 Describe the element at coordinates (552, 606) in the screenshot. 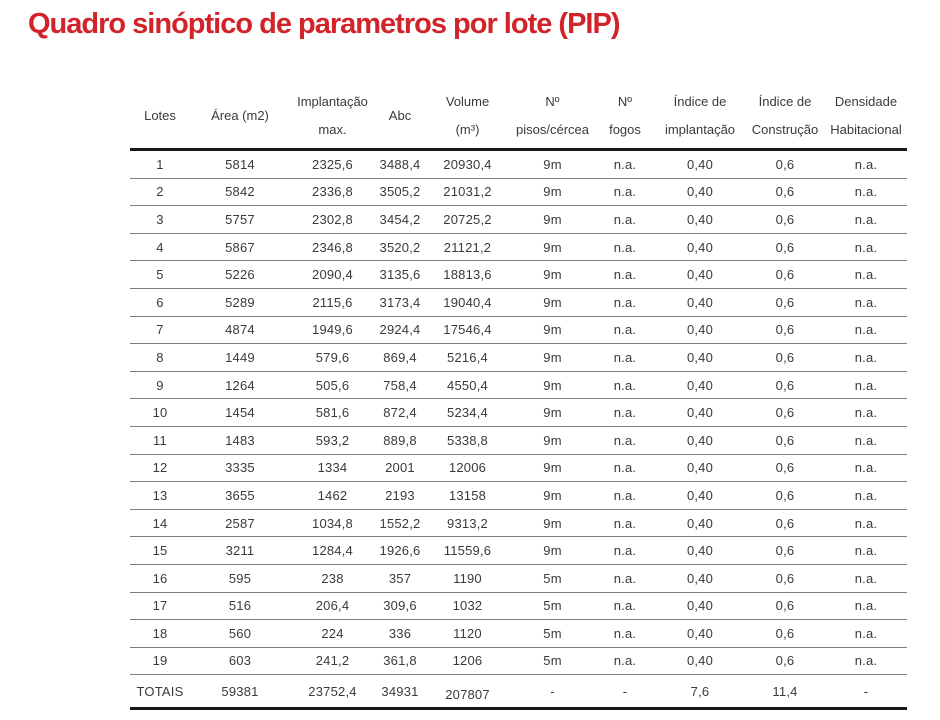

I see `cell-n-pisos-cercea: 5m` at that location.